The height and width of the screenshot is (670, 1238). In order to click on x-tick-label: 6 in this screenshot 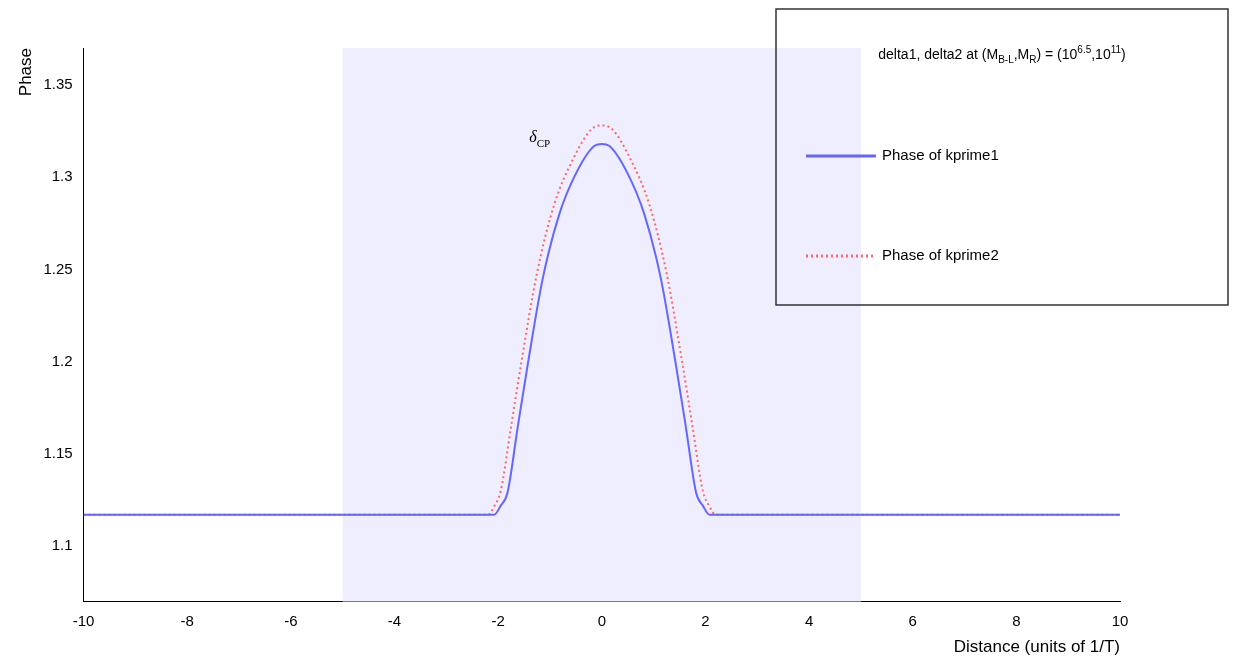, I will do `click(912, 620)`.